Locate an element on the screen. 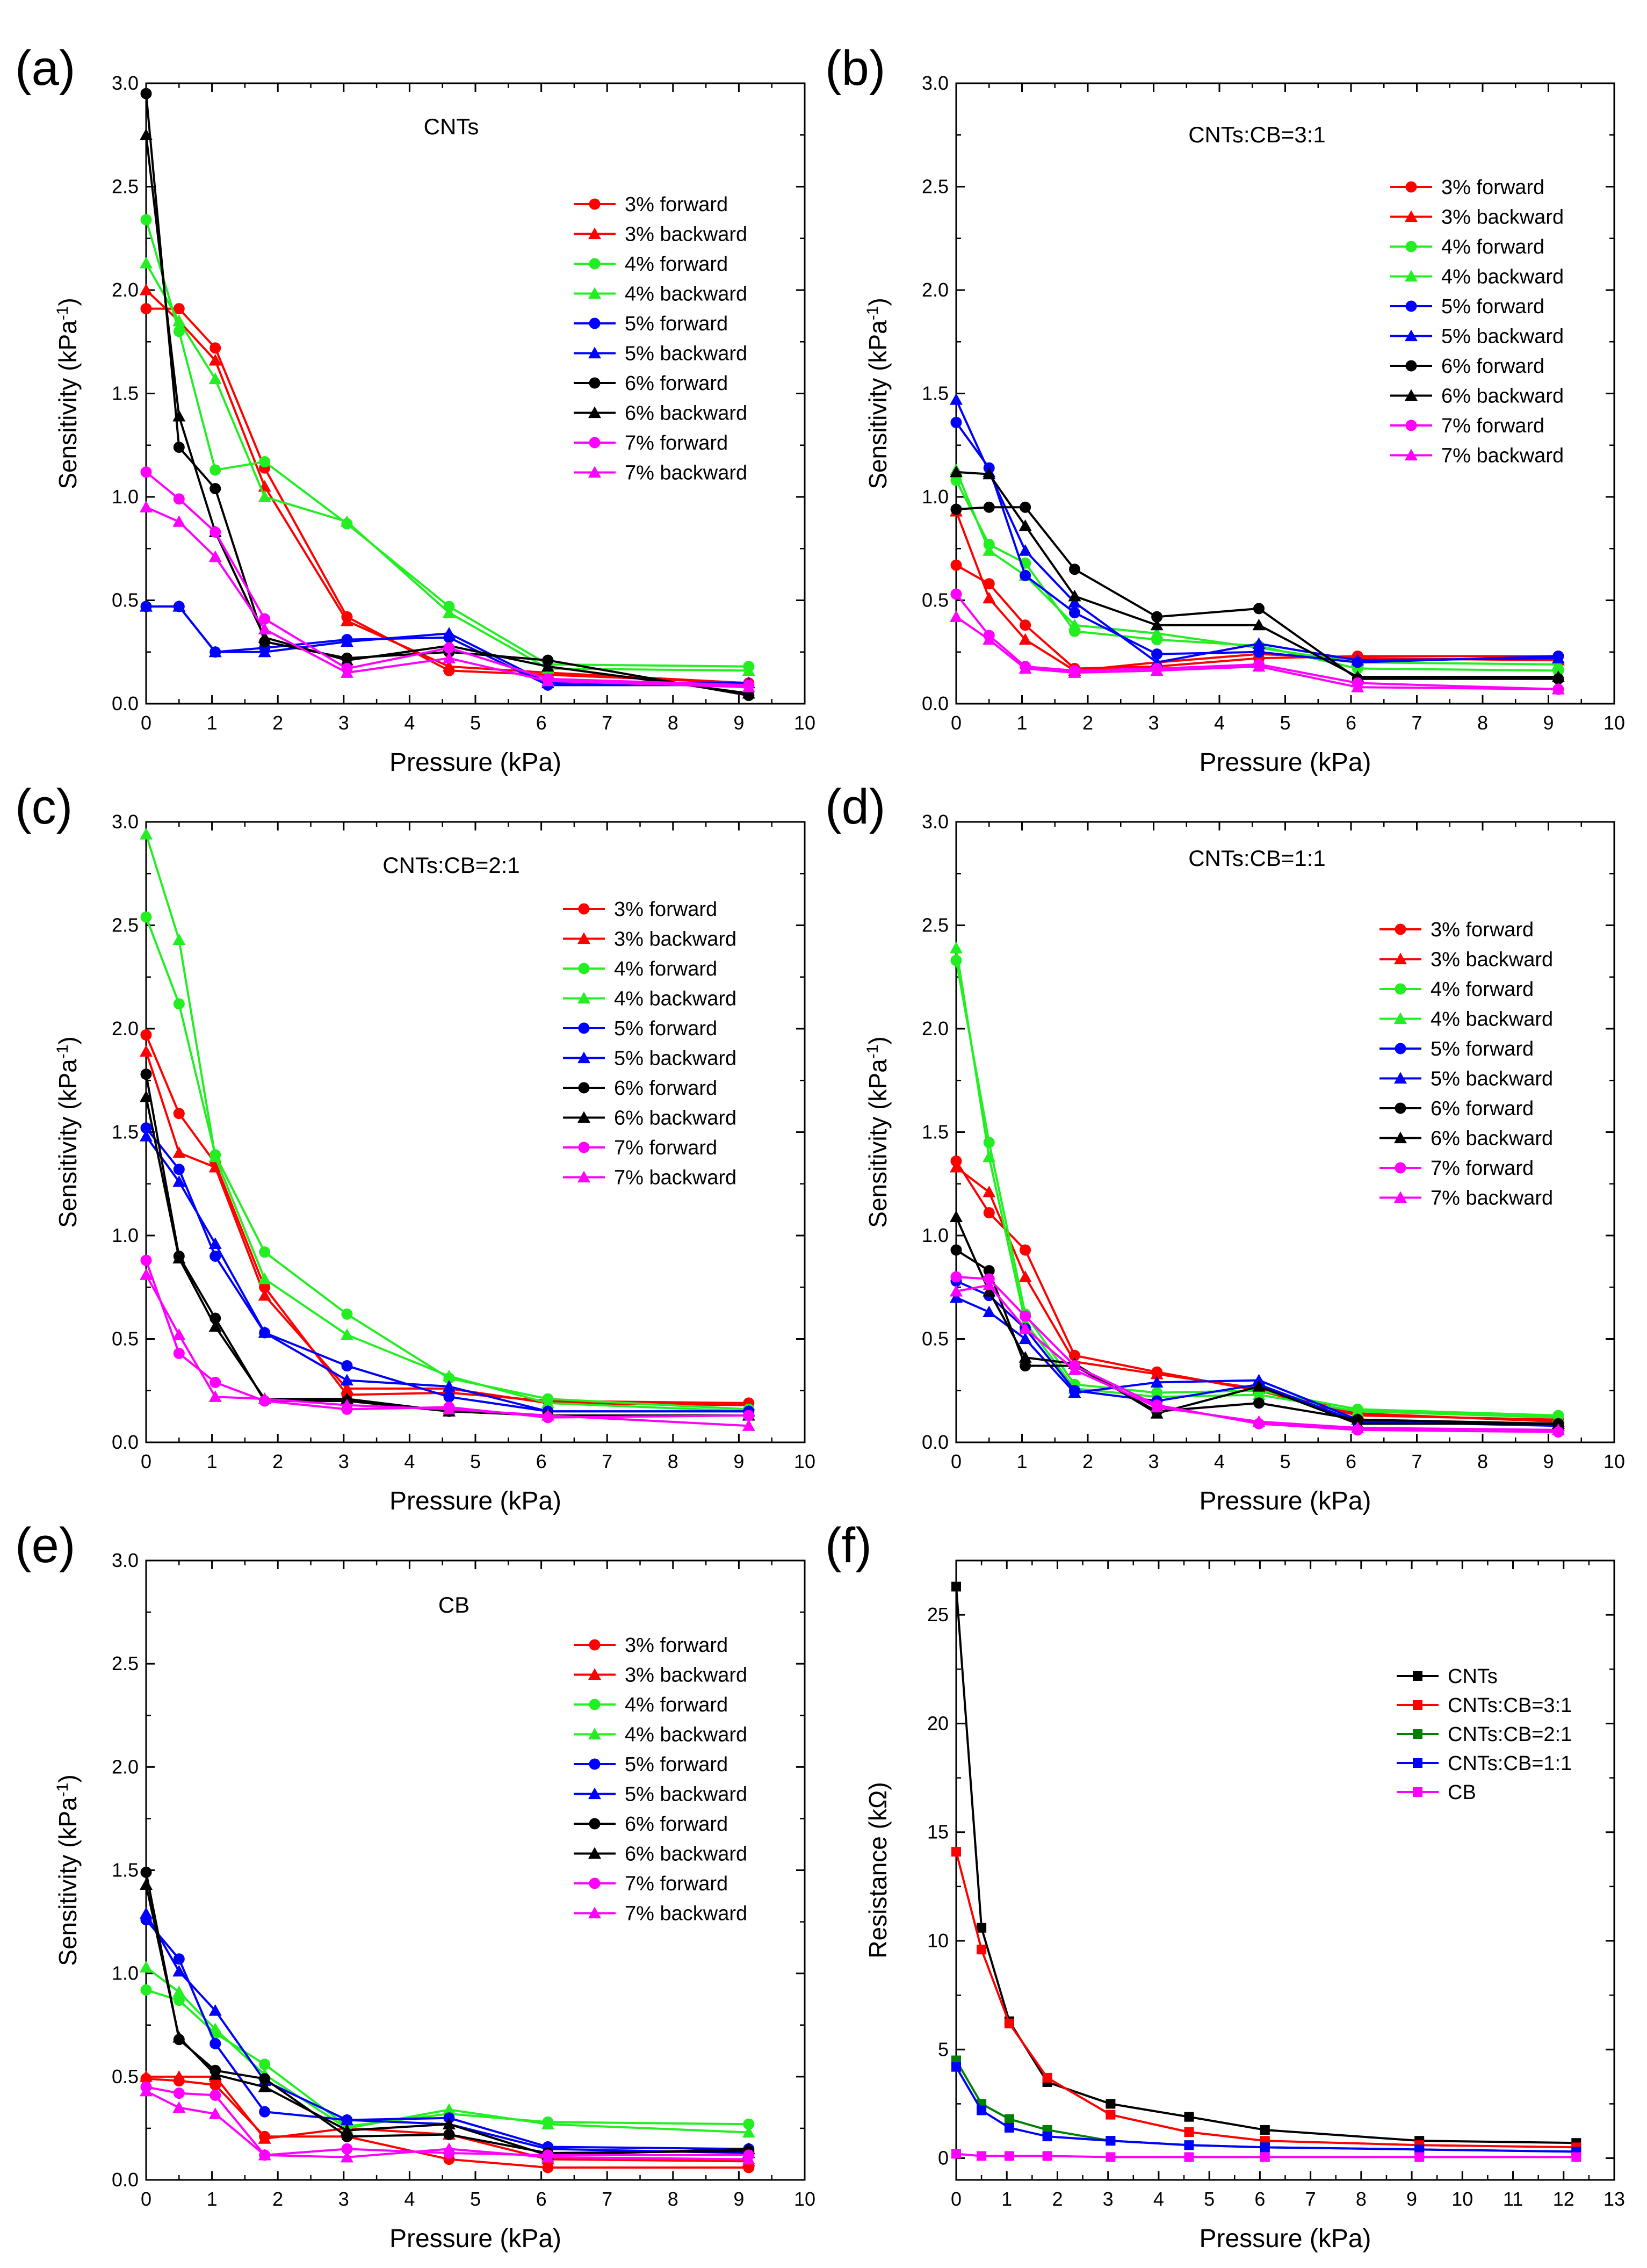 The height and width of the screenshot is (2268, 1647). x-tick-label: 4 is located at coordinates (409, 1461).